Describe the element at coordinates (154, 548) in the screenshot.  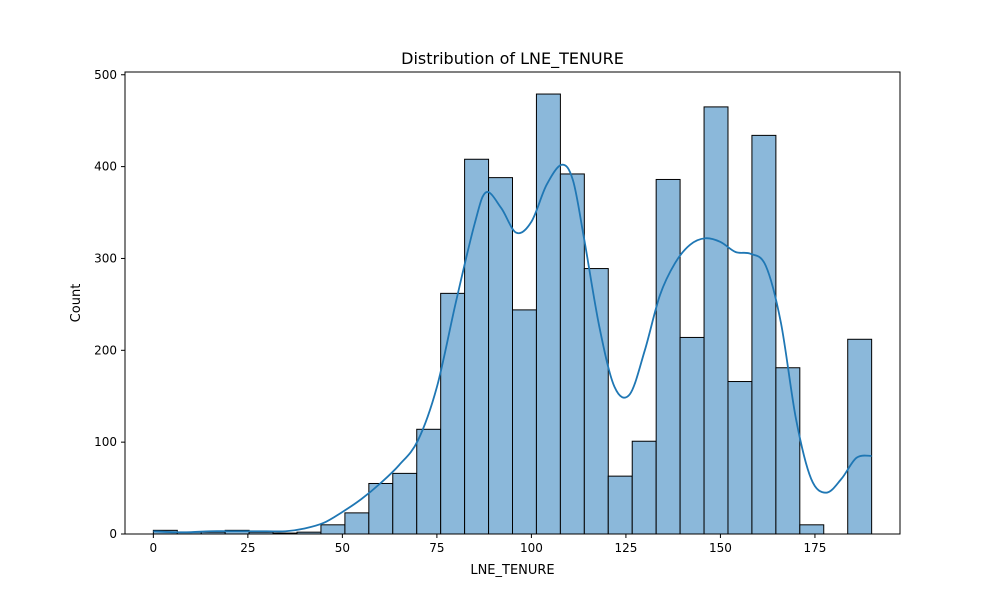
I see `x-tick-label: 0` at that location.